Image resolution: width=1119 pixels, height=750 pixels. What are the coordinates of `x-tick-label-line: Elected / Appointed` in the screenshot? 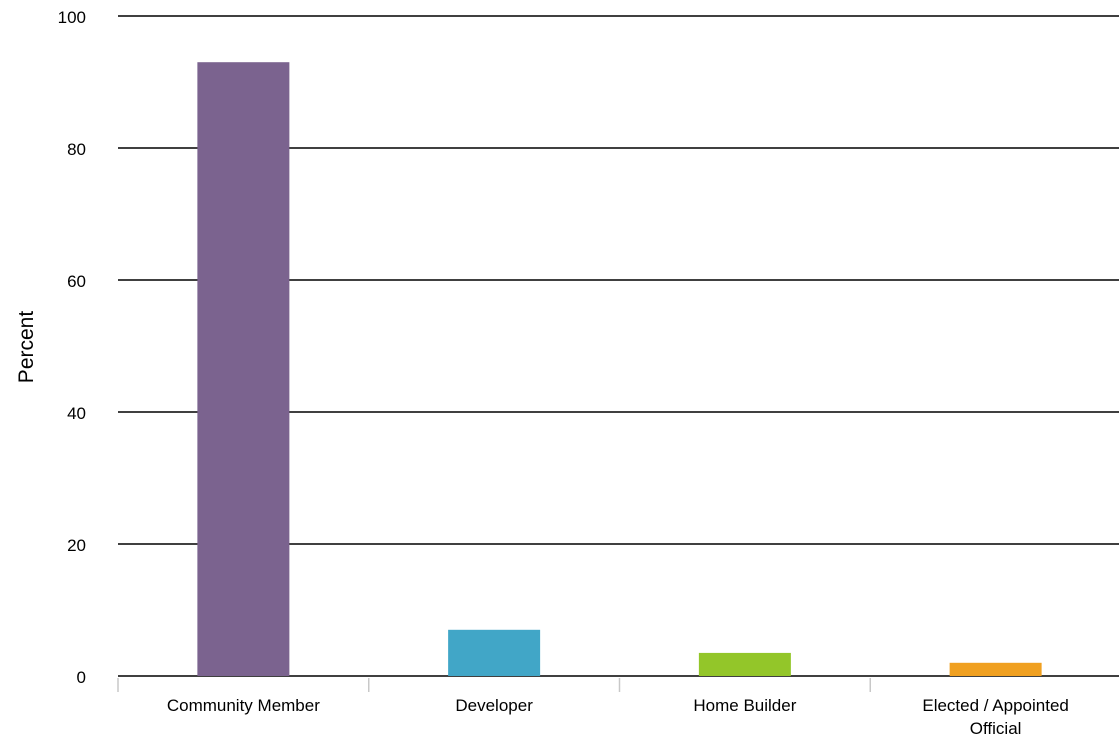 It's located at (995, 705).